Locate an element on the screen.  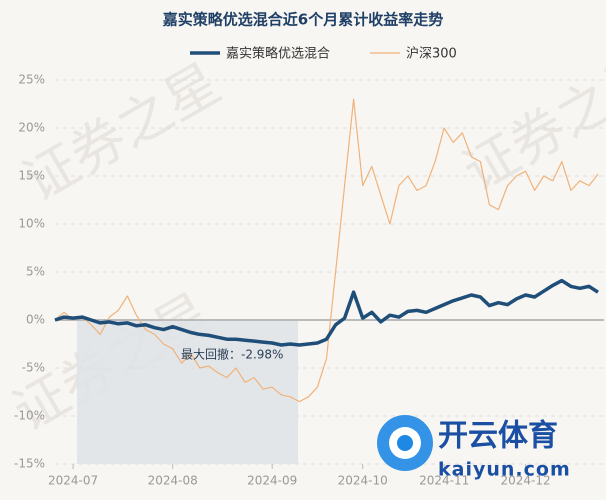
y-tick-label: 20% is located at coordinates (31, 128).